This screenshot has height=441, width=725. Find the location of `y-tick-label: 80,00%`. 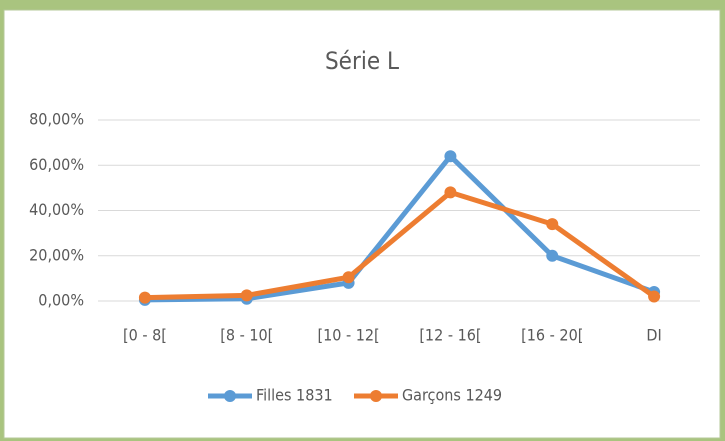

y-tick-label: 80,00% is located at coordinates (56, 119).